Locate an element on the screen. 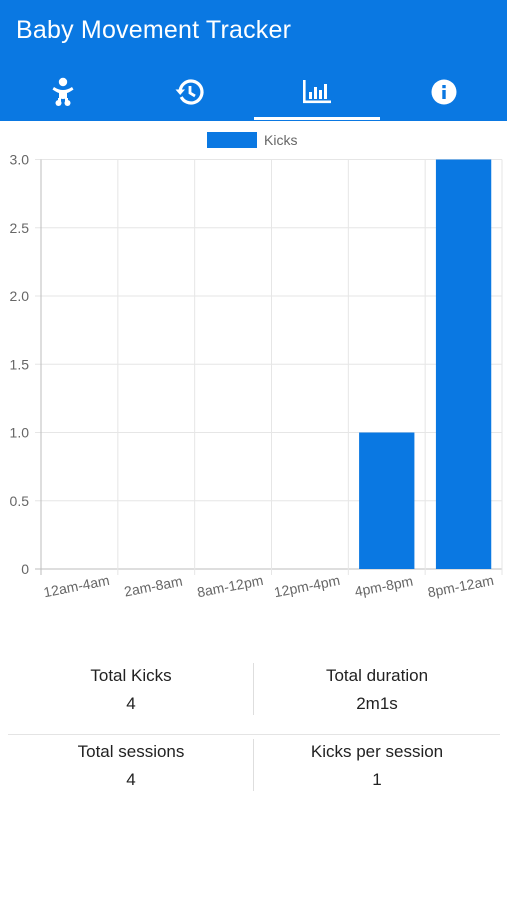  tab-bar is located at coordinates (253, 91).